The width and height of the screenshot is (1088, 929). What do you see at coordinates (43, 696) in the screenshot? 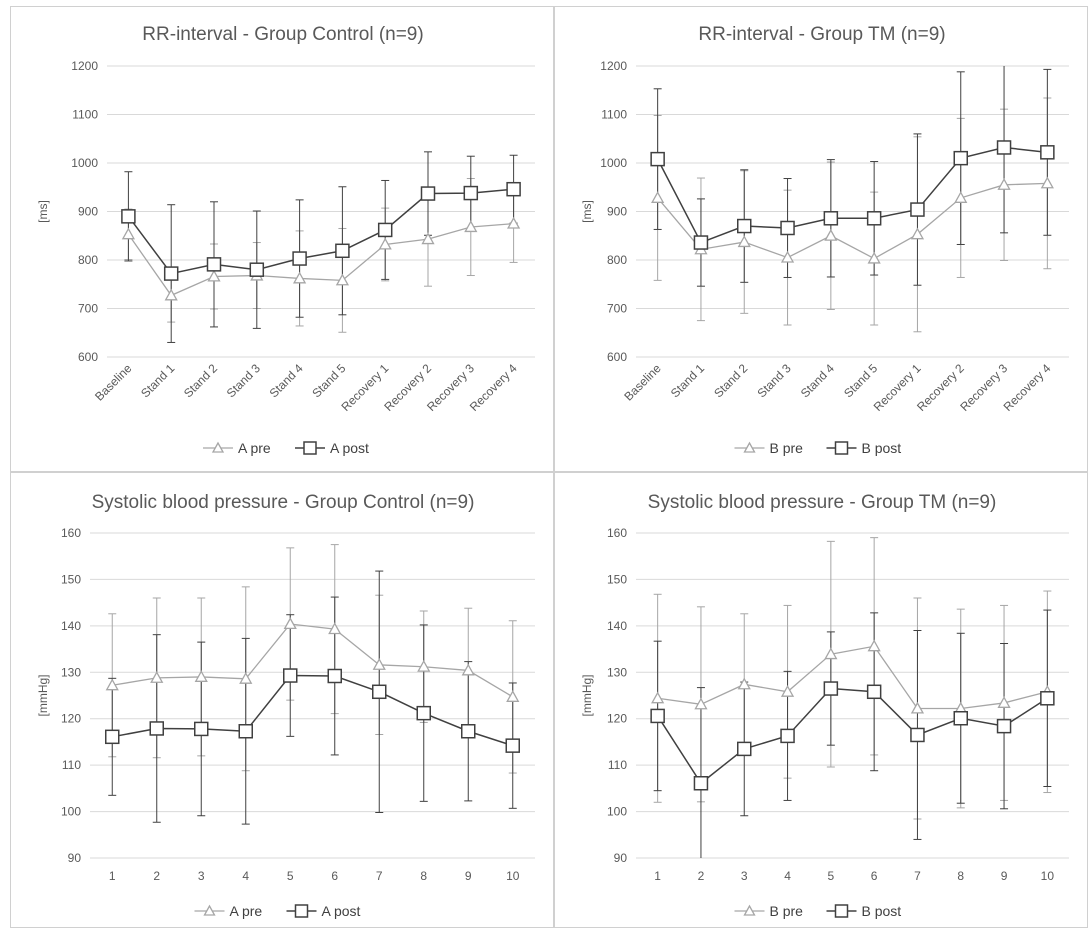
I see `y-axis-label: [mmHg]` at bounding box center [43, 696].